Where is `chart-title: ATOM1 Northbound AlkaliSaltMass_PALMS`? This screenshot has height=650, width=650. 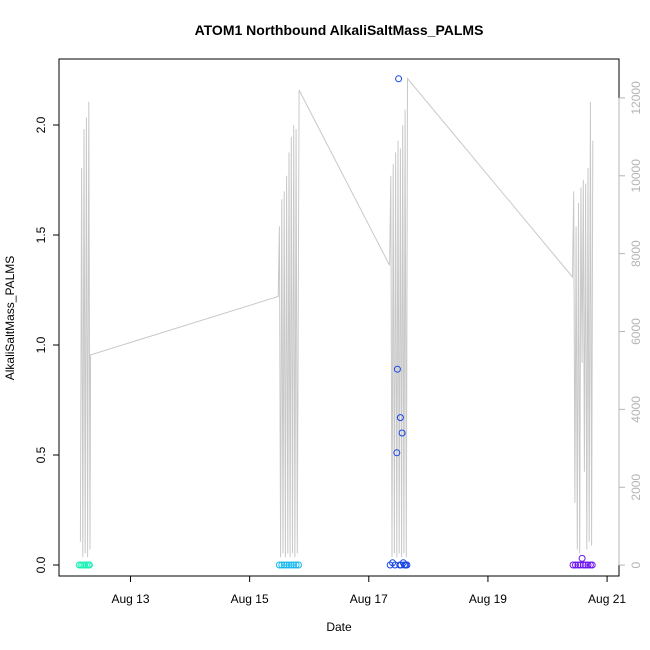 chart-title: ATOM1 Northbound AlkaliSaltMass_PALMS is located at coordinates (339, 30).